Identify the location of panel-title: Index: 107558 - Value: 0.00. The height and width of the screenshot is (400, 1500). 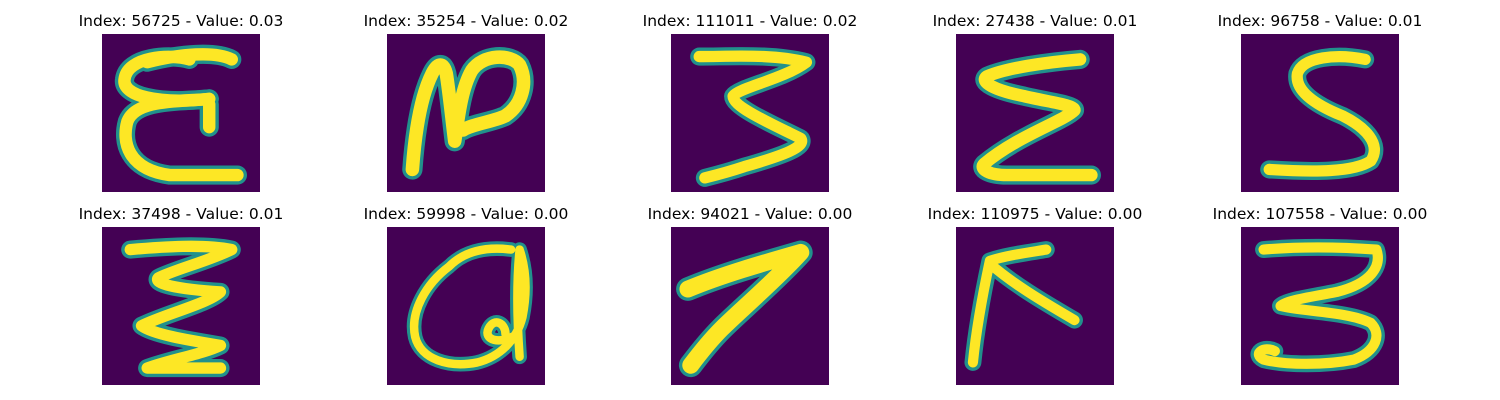
(1320, 214).